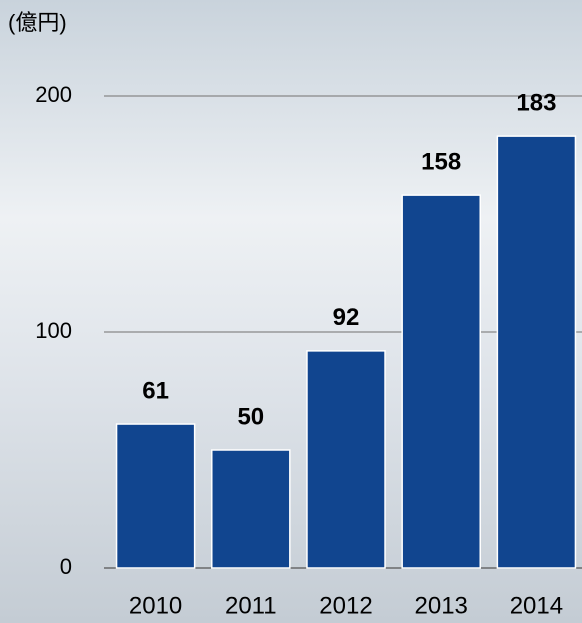 This screenshot has width=582, height=623. Describe the element at coordinates (250, 416) in the screenshot. I see `data-label: 50` at that location.